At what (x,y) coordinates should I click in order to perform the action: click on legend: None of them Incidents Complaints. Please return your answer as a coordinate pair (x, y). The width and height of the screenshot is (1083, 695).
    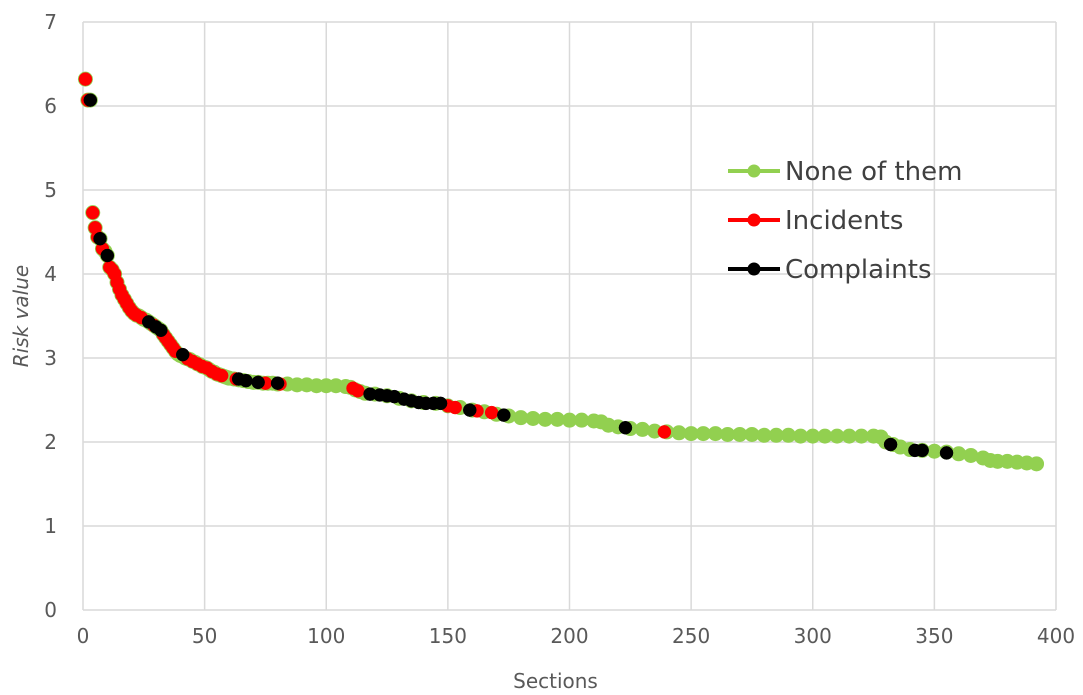
    Looking at the image, I should click on (845, 221).